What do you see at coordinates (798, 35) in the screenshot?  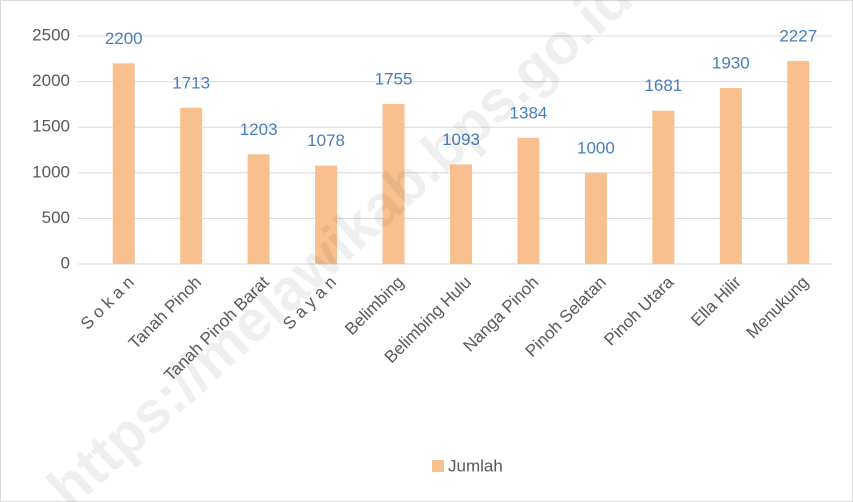 I see `data-label: 2227` at bounding box center [798, 35].